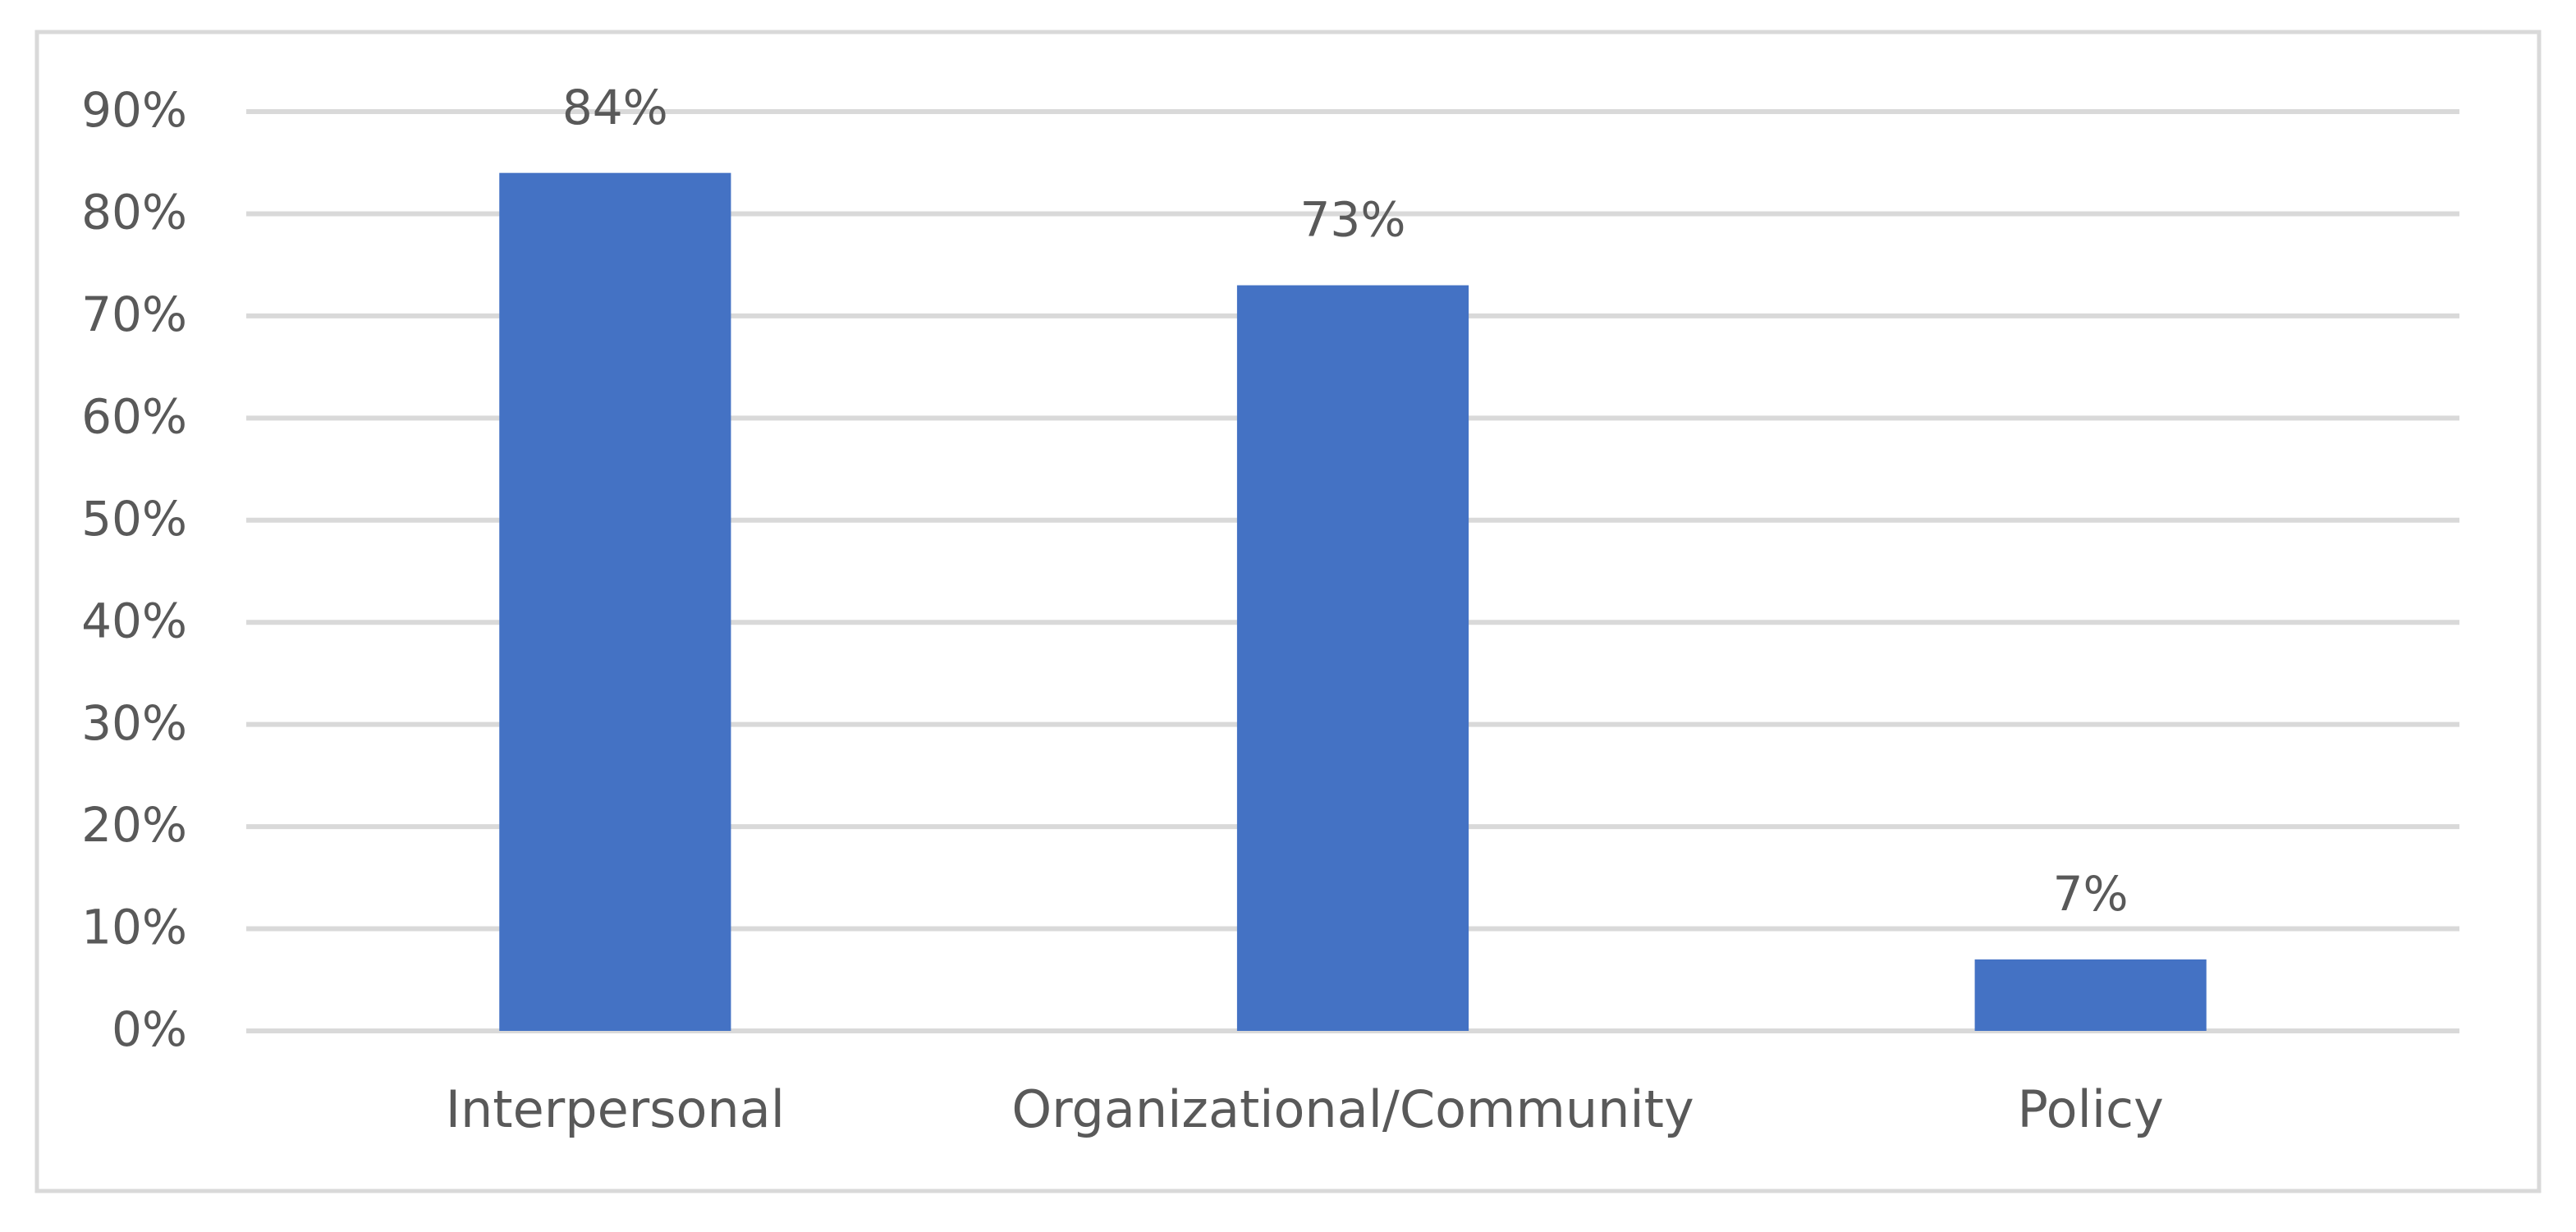  Describe the element at coordinates (2091, 894) in the screenshot. I see `value-label: 7%` at that location.